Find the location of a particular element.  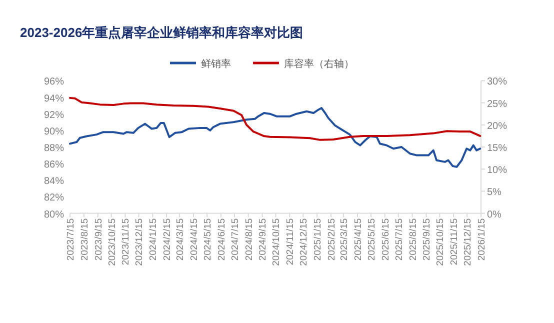

x-tick-label: 2025/5/15 is located at coordinates (372, 239).